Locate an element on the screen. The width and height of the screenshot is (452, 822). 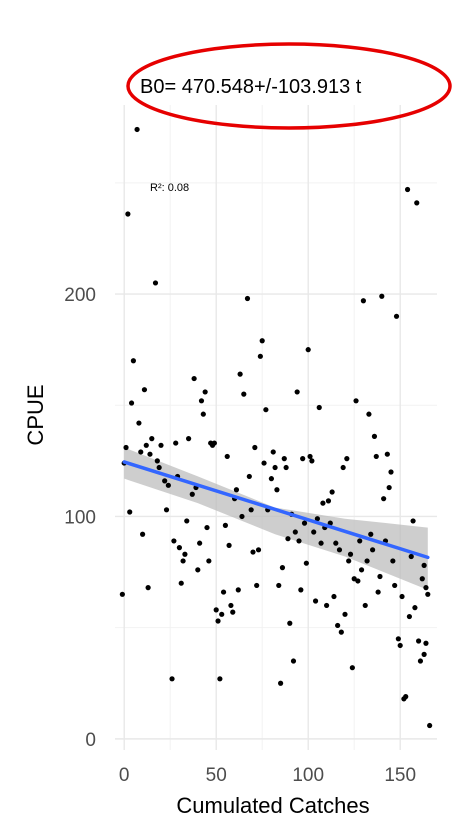
annotation-highlight-ellipse is located at coordinates (289, 86).